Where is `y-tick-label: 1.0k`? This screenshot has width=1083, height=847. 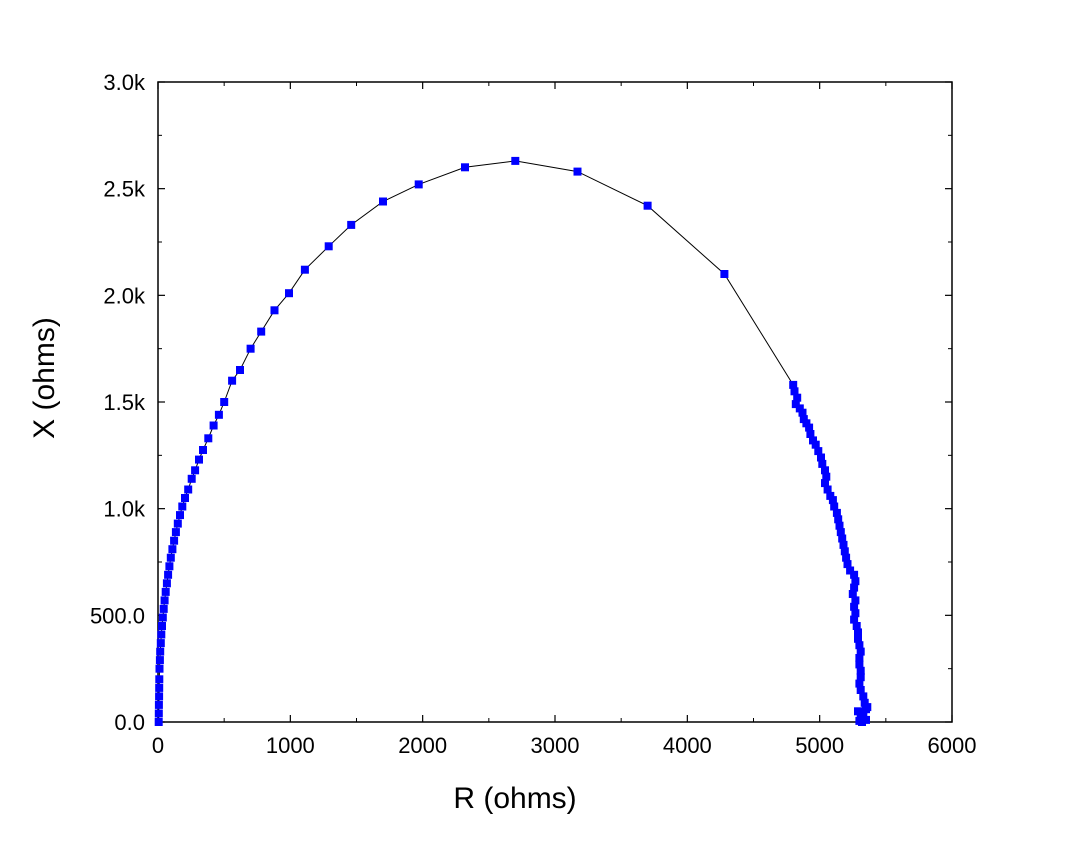
y-tick-label: 1.0k is located at coordinates (124, 509).